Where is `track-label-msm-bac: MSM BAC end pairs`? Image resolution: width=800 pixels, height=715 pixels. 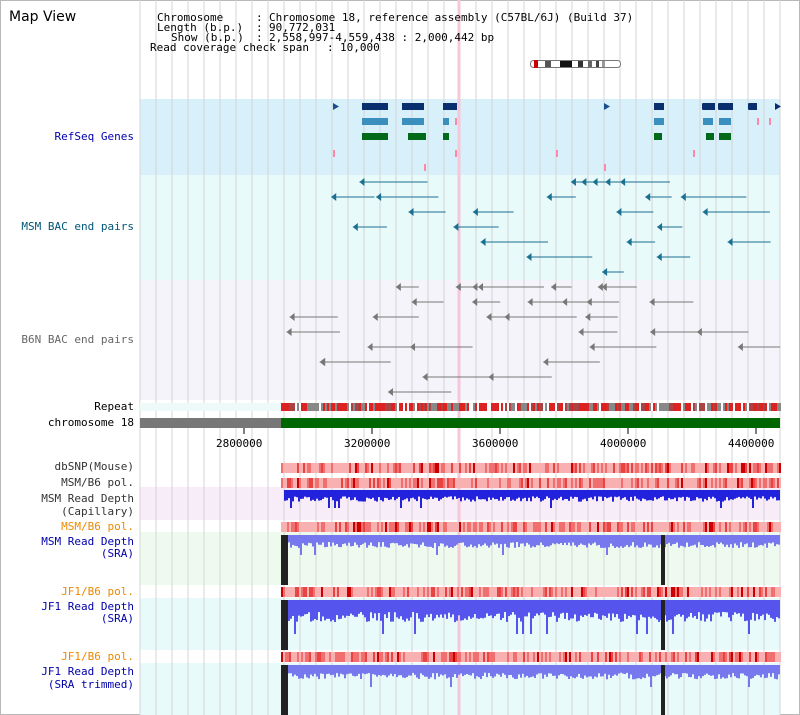 track-label-msm-bac: MSM BAC end pairs is located at coordinates (77, 226).